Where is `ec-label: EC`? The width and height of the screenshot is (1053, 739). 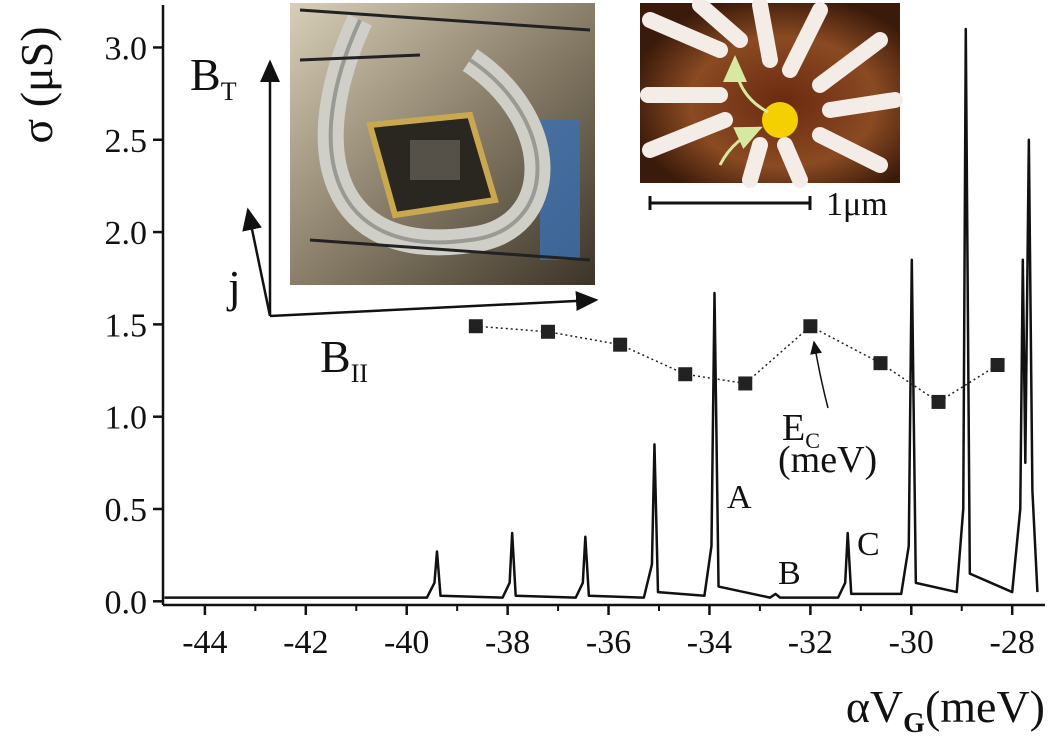 ec-label: EC is located at coordinates (801, 430).